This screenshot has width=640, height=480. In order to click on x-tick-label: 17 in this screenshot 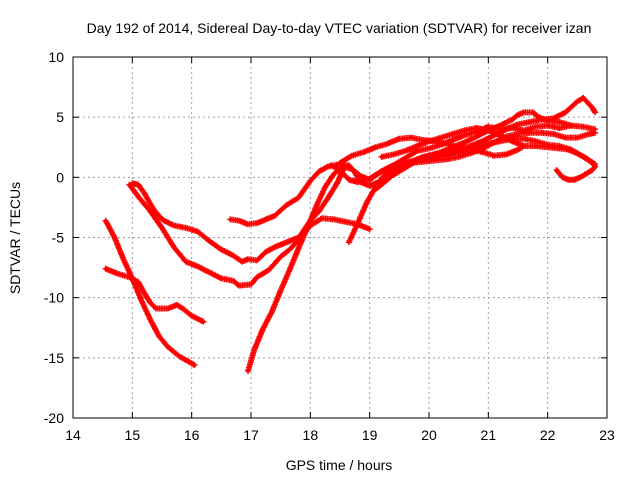, I will do `click(251, 435)`.